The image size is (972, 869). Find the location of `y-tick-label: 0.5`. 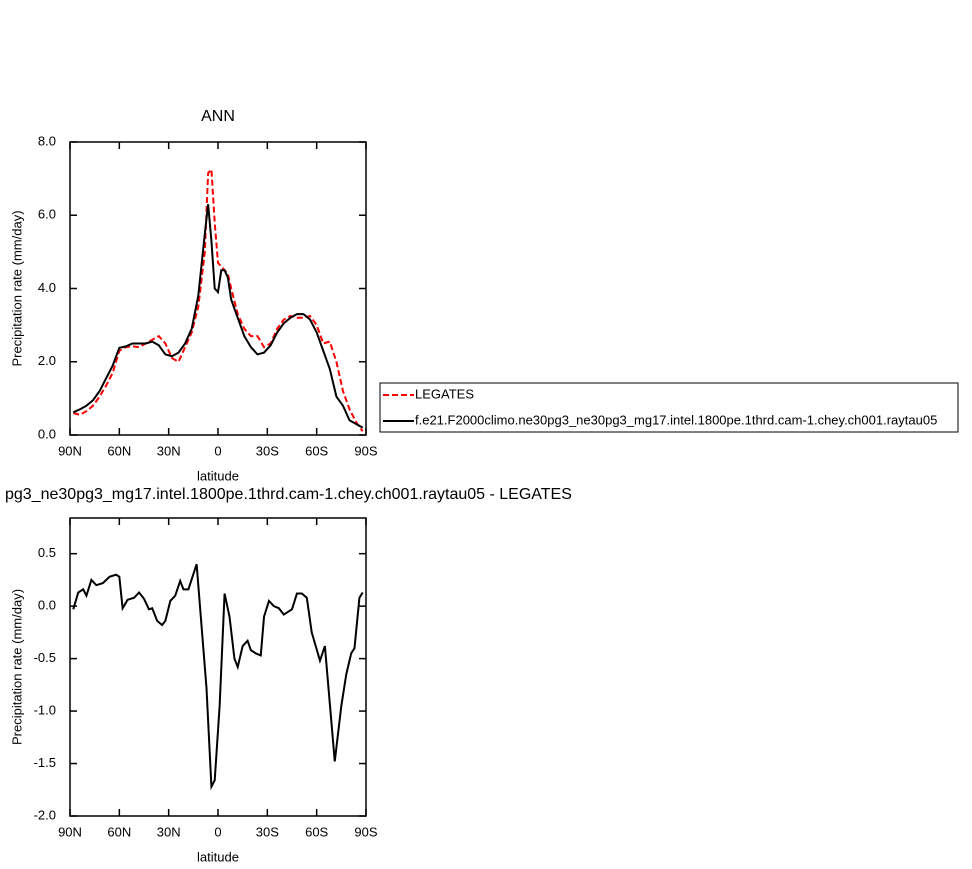

y-tick-label: 0.5 is located at coordinates (47, 552).